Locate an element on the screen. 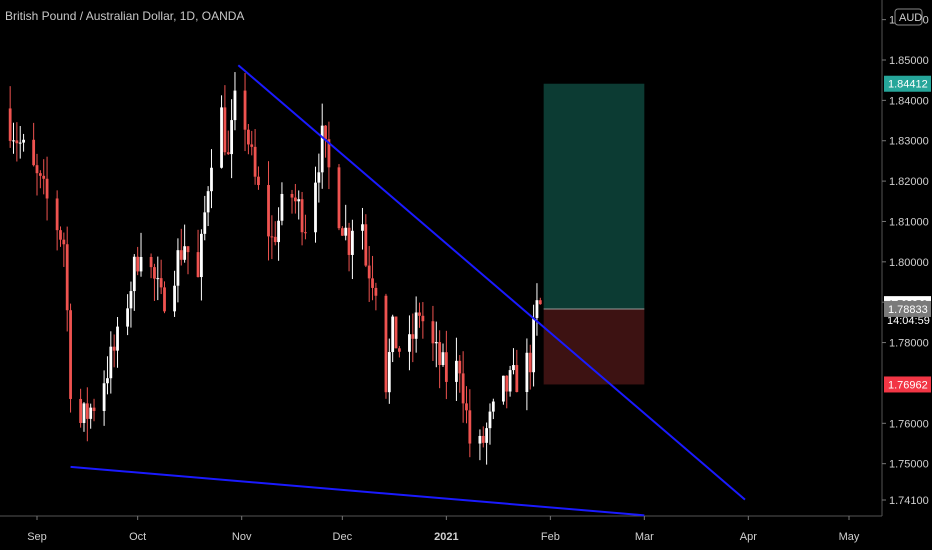  countdown-label: 14:04:59 is located at coordinates (908, 321).